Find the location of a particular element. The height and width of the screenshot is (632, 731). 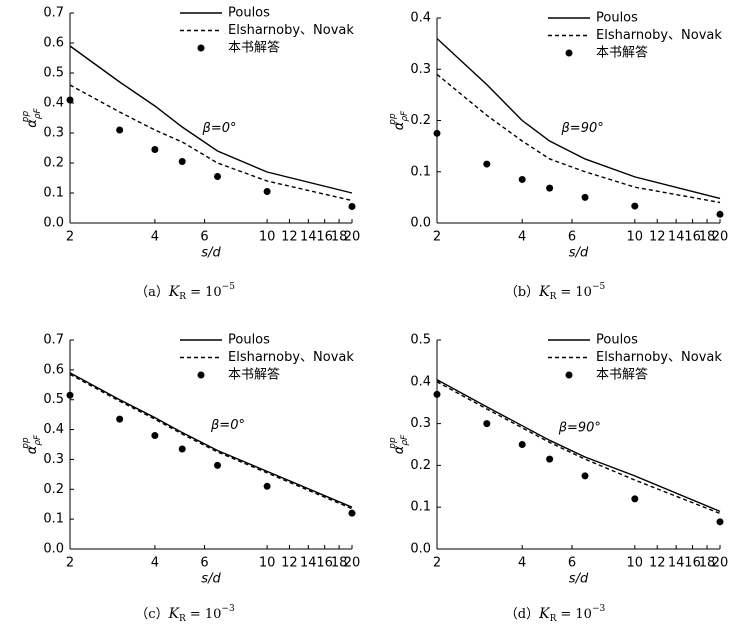

x-tick-label: 10 is located at coordinates (267, 563).